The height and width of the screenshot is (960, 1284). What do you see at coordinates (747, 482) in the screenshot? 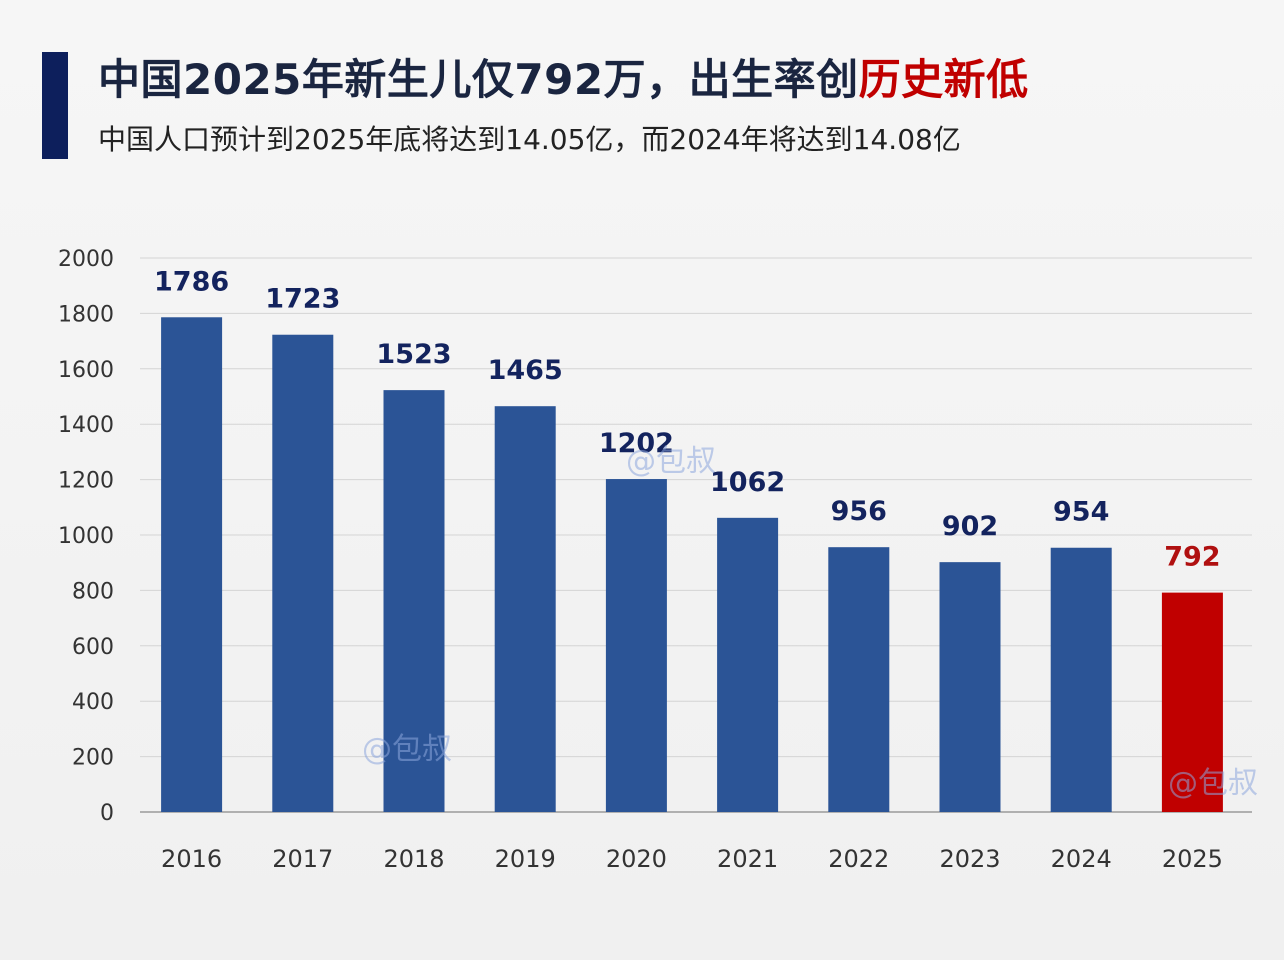
I see `data-label: 1062` at bounding box center [747, 482].